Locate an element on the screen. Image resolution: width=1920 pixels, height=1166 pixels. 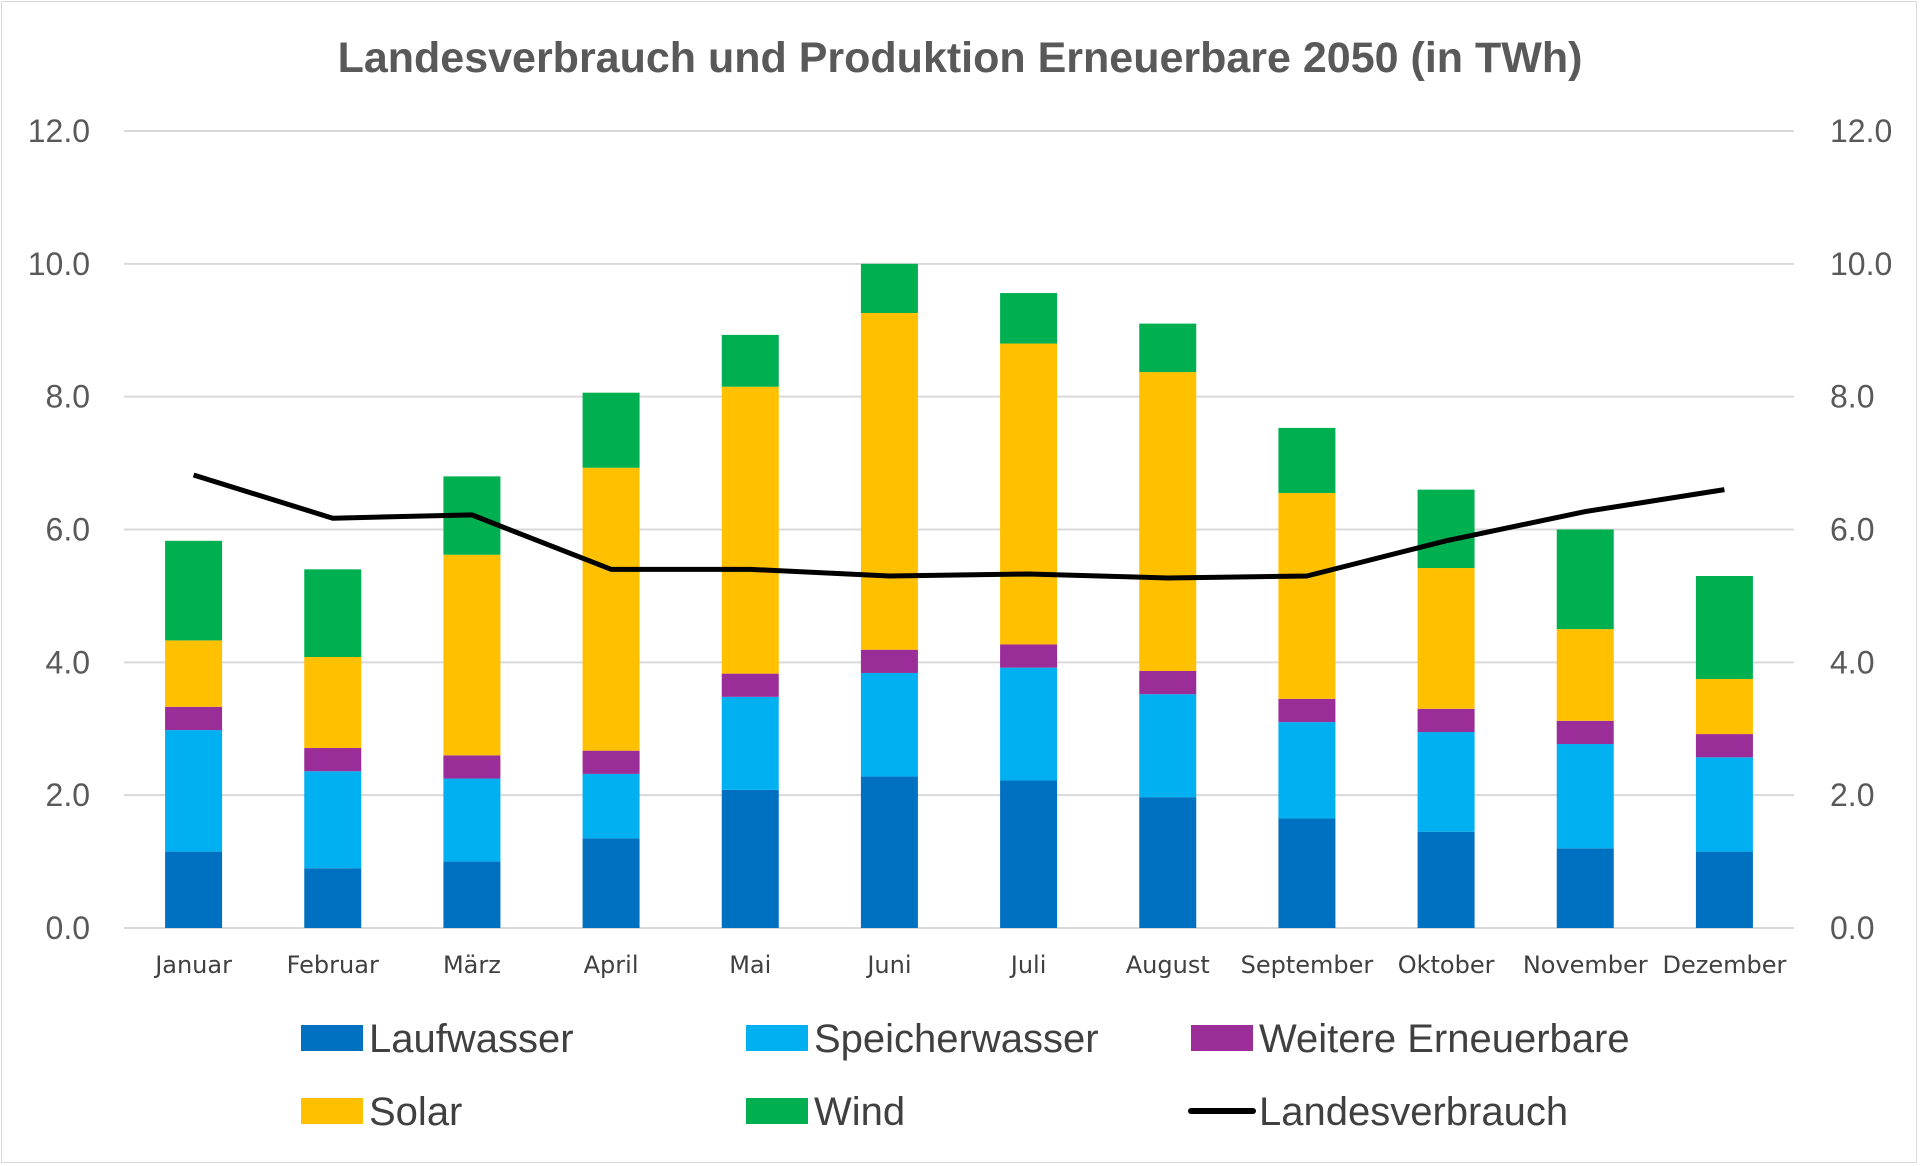
x-tick-label: Januar is located at coordinates (192, 965).